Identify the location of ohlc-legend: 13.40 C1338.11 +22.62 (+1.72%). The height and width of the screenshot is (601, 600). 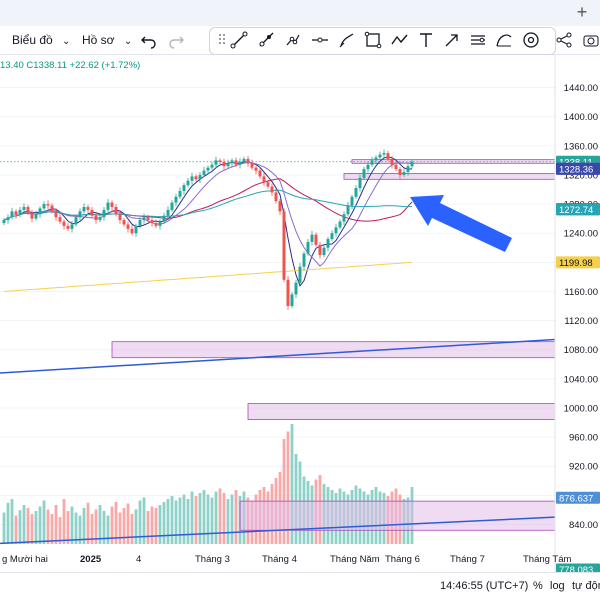
(70, 65).